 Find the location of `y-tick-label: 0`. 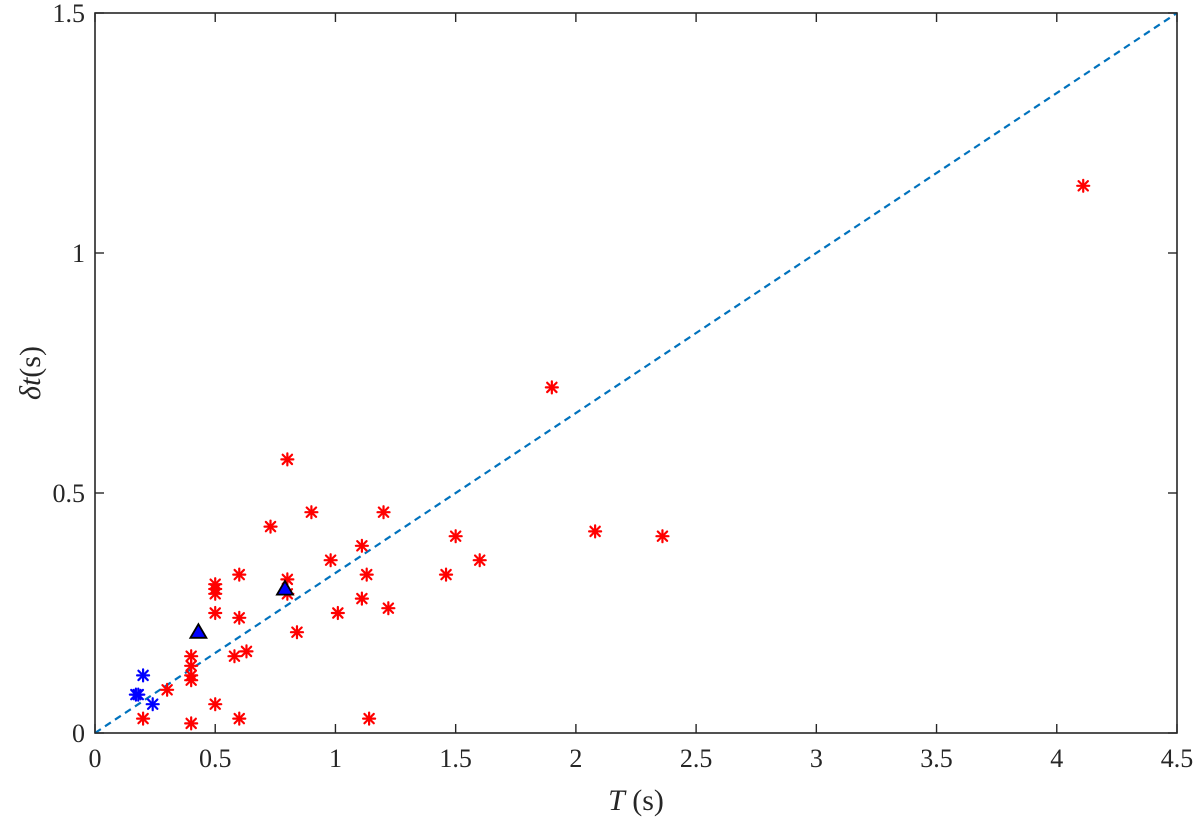

y-tick-label: 0 is located at coordinates (78, 733).